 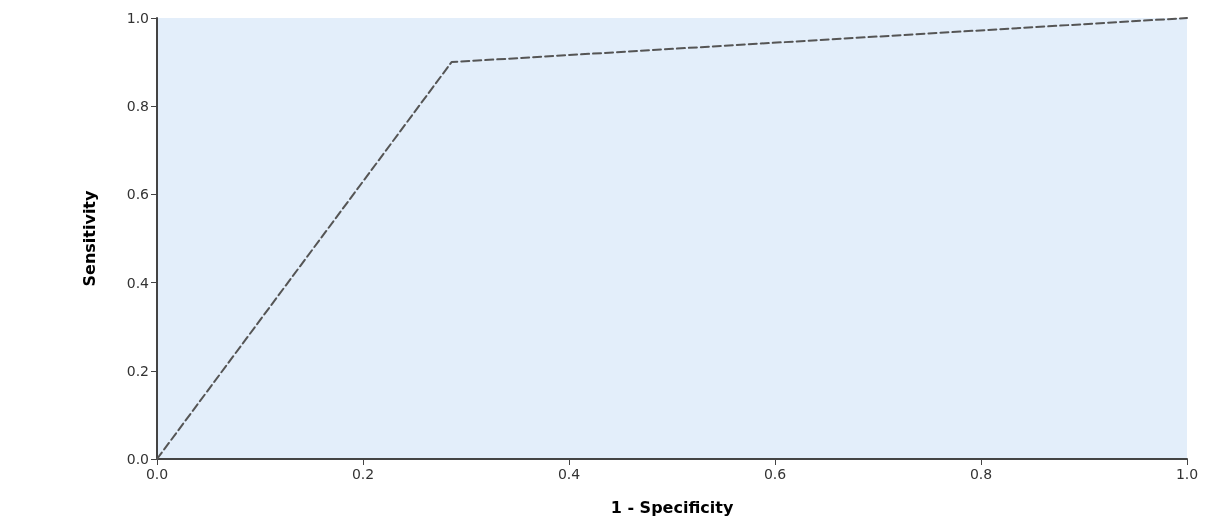 I want to click on y-tick-label: 0.6, so click(x=138, y=194).